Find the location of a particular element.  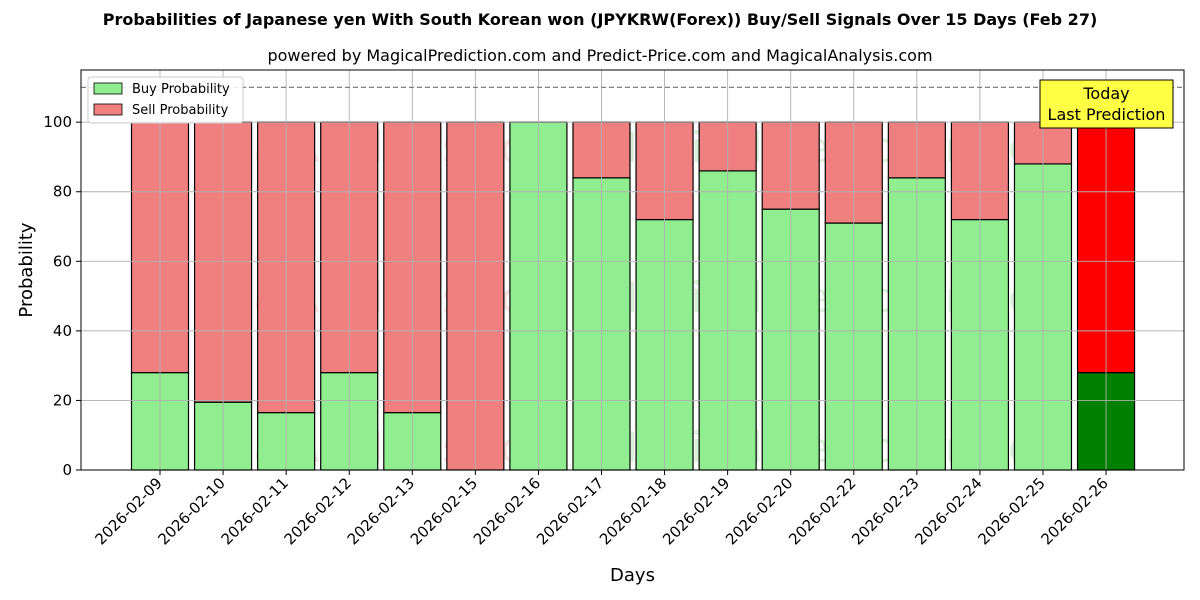

x-tick-label: 2026-02-11 is located at coordinates (255, 511).